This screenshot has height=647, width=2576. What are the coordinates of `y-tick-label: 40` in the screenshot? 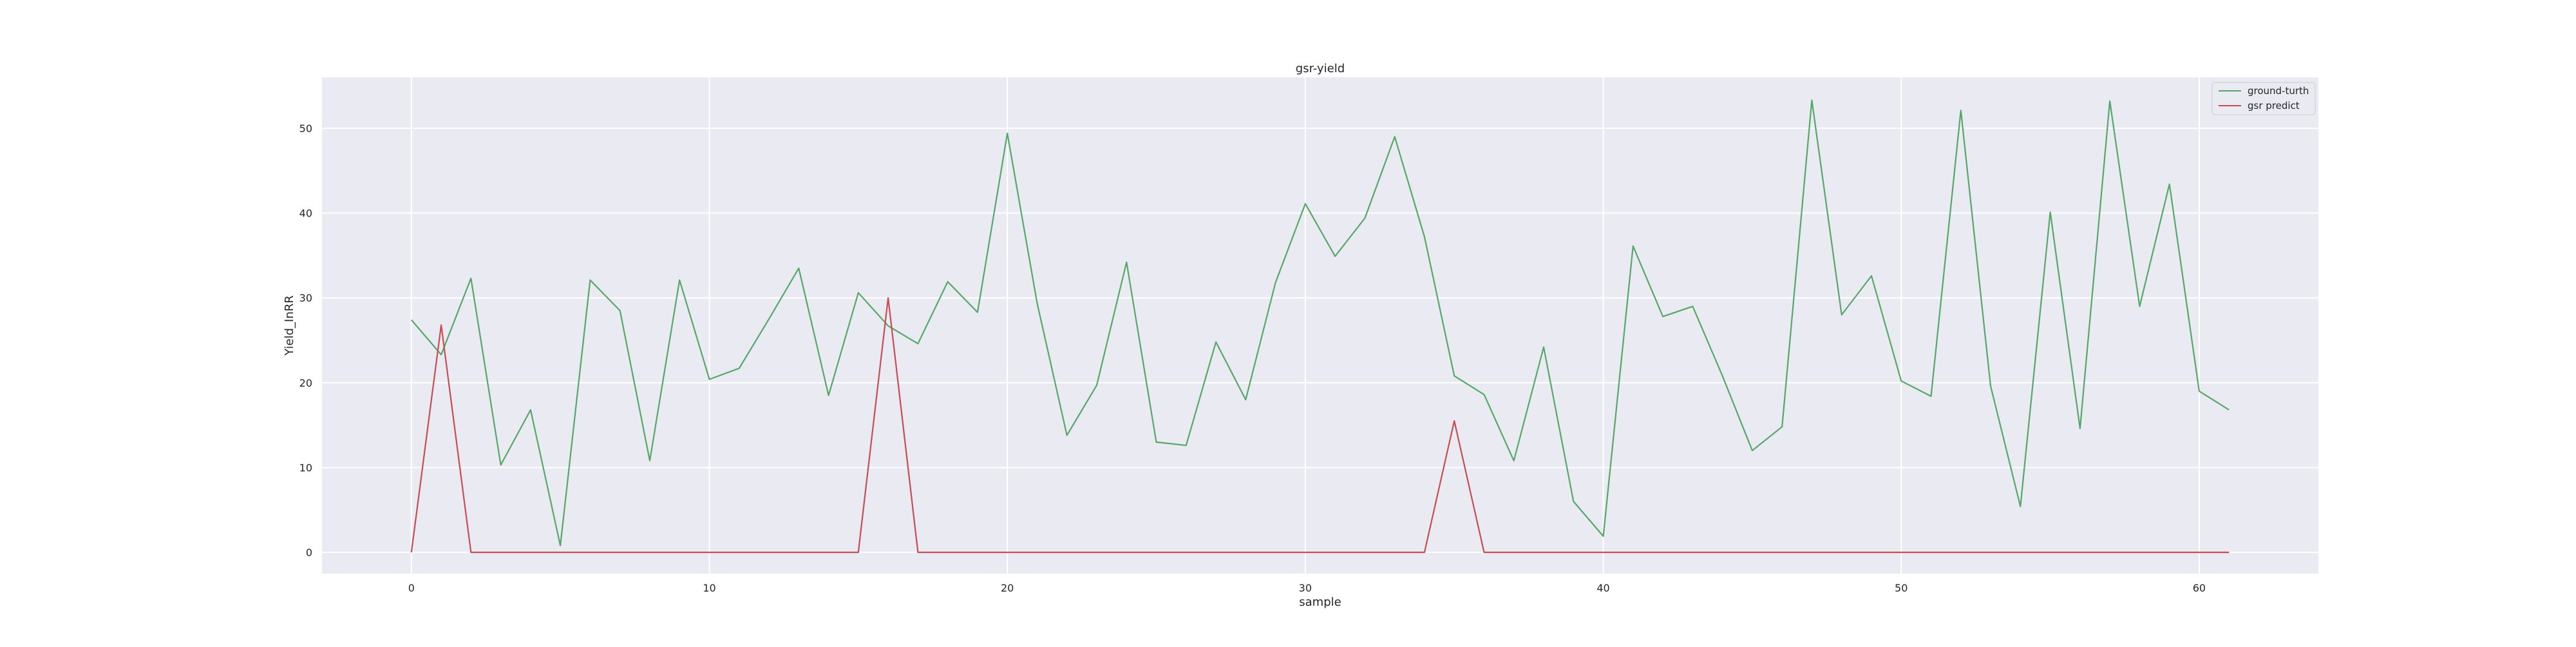 It's located at (305, 214).